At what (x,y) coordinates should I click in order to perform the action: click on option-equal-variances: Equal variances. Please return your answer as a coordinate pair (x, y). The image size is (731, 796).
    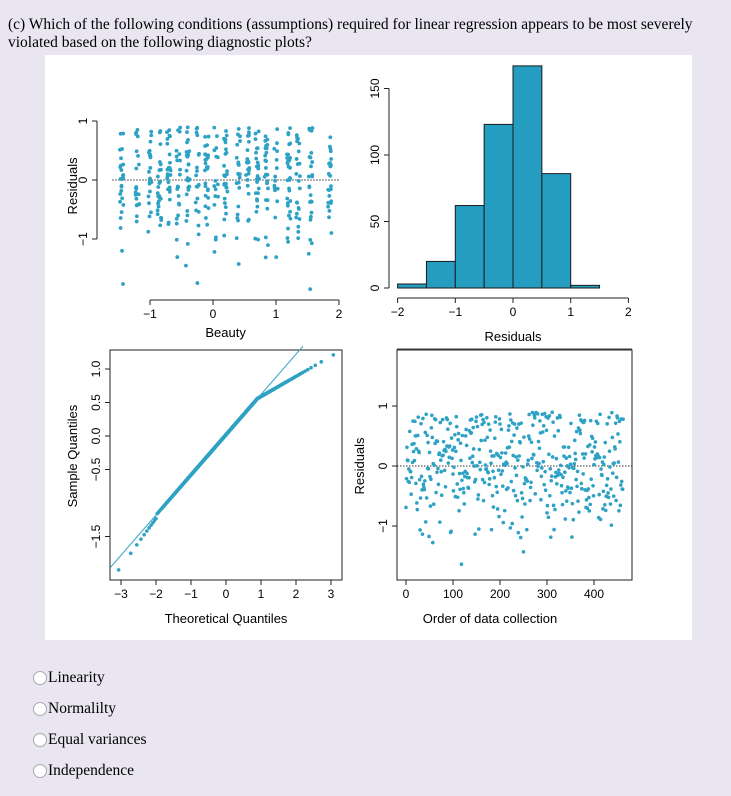
    Looking at the image, I should click on (90, 739).